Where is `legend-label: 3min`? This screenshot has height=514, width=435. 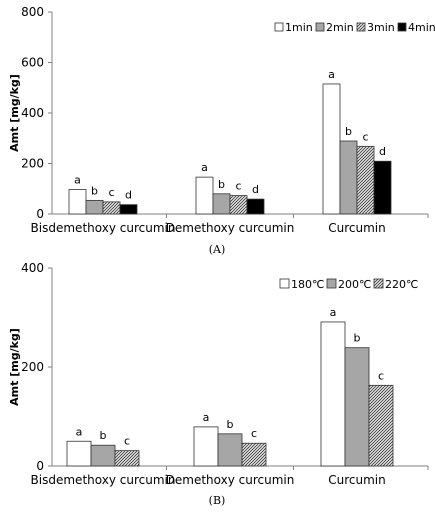 legend-label: 3min is located at coordinates (381, 27).